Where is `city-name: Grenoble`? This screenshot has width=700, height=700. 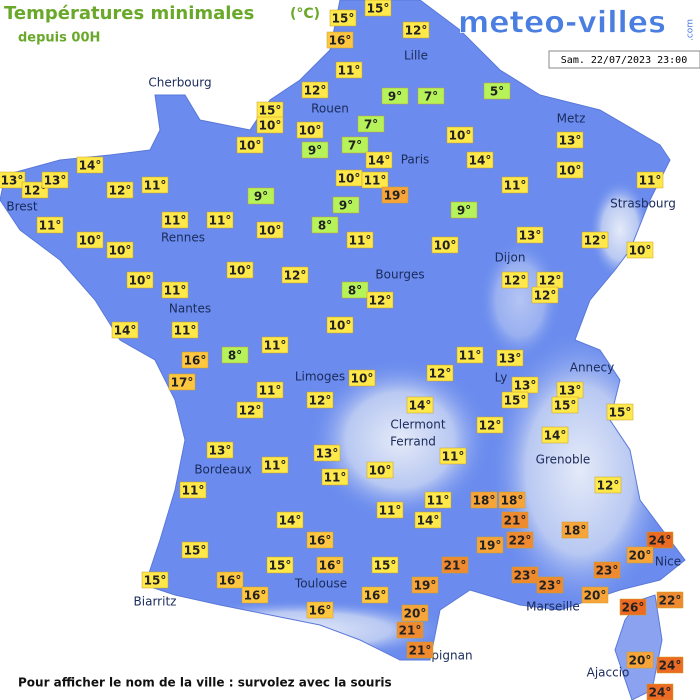 city-name: Grenoble is located at coordinates (563, 460).